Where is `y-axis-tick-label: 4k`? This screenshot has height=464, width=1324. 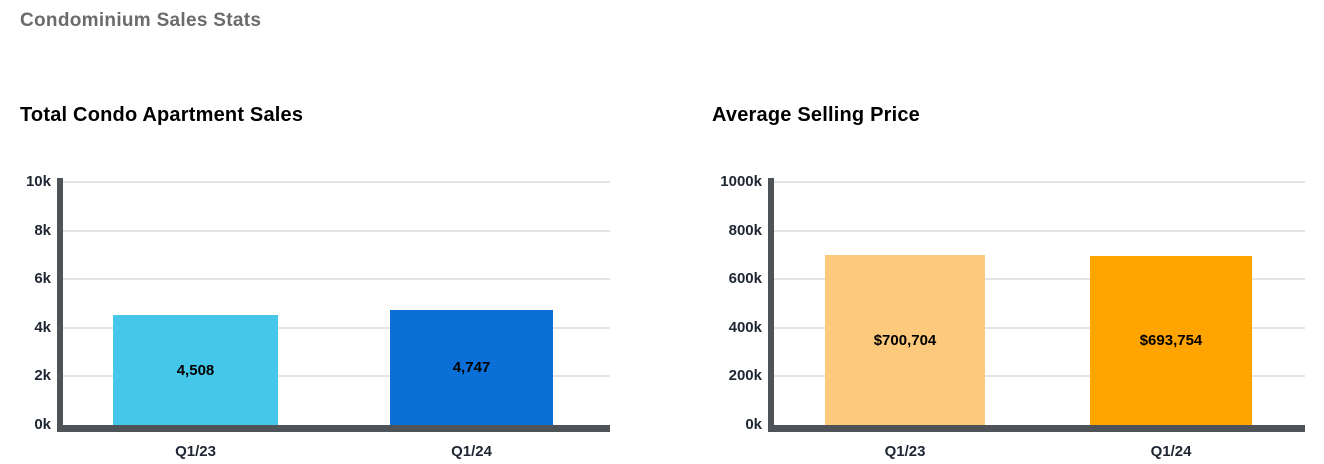
y-axis-tick-label: 4k is located at coordinates (42, 327).